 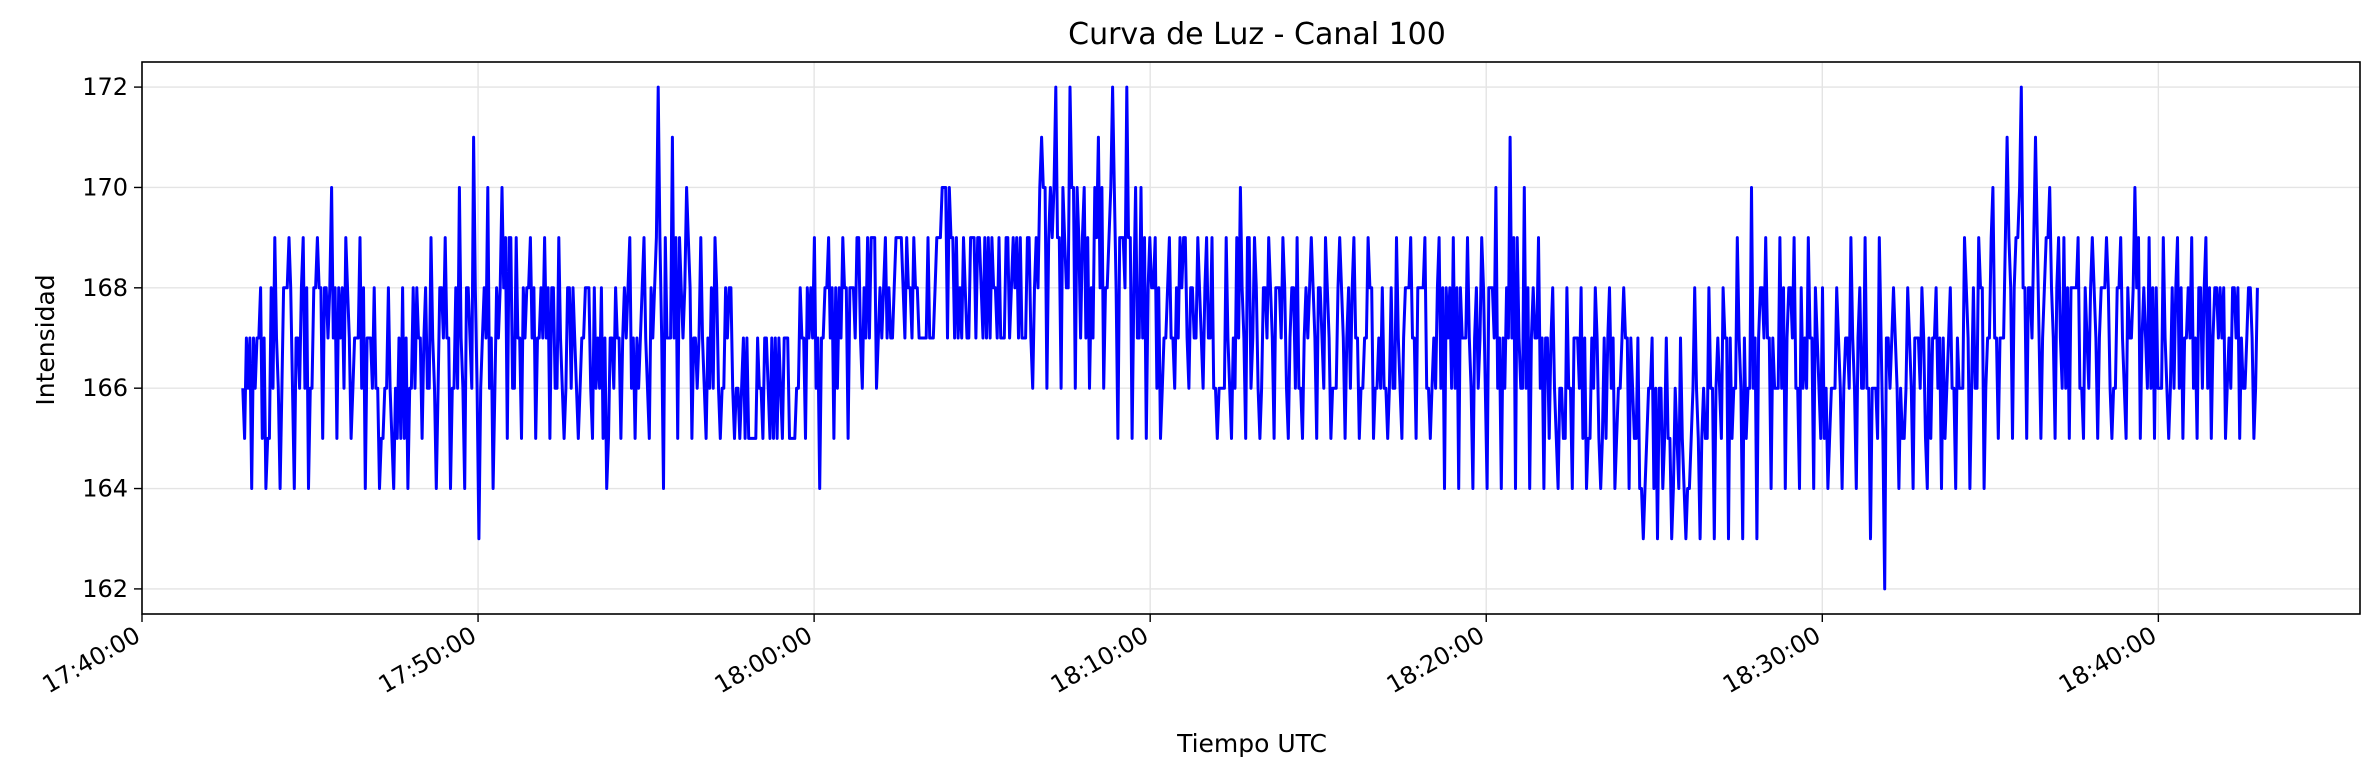 What do you see at coordinates (763, 660) in the screenshot?
I see `x-tick-label: 18:00:00` at bounding box center [763, 660].